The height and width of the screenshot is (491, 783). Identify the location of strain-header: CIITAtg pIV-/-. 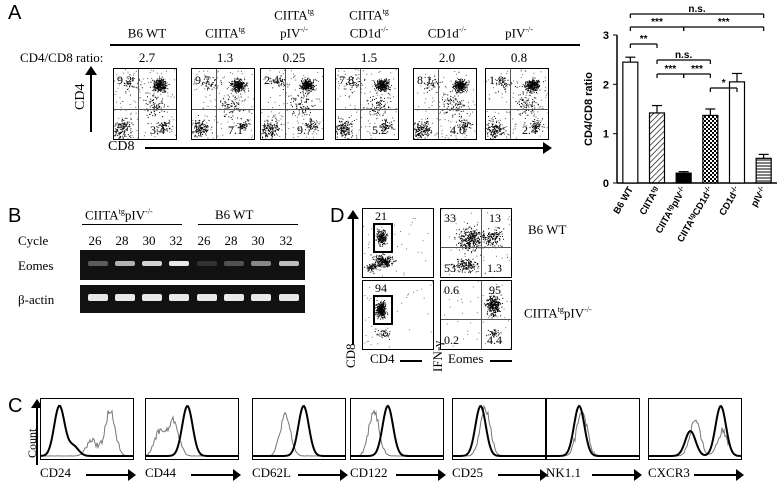
(294, 24).